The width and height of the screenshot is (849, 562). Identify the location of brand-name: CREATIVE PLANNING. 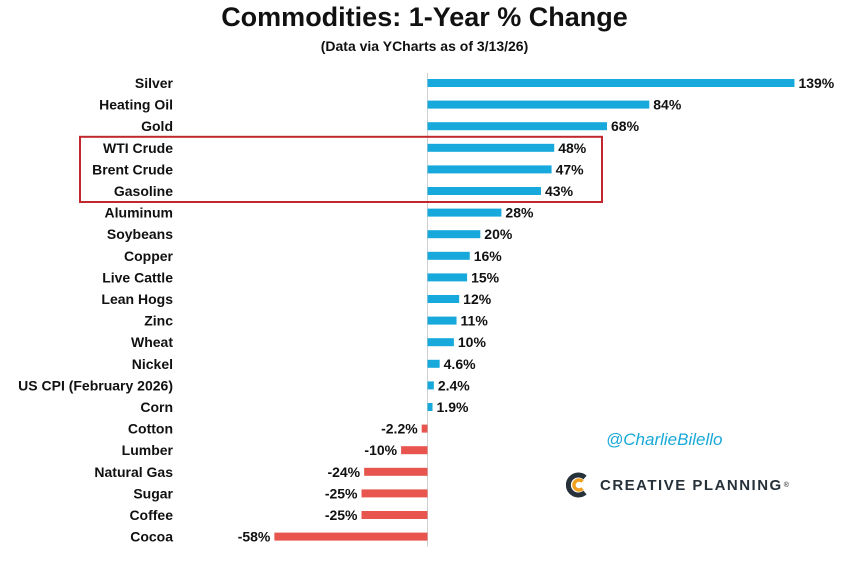
(691, 485).